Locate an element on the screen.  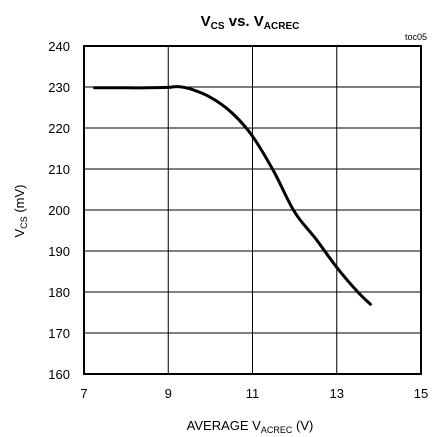
chart-title: VCS vs. VACREC is located at coordinates (250, 22).